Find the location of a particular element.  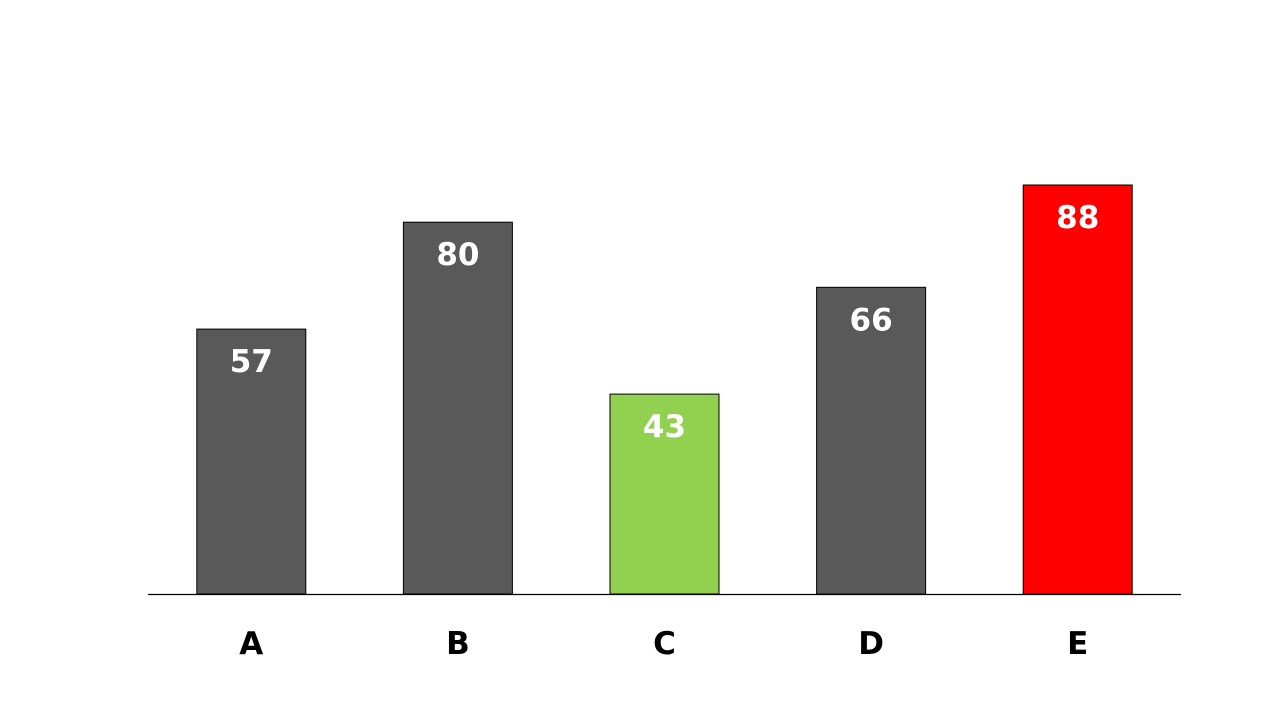

x-tick-label-c: C is located at coordinates (664, 644).